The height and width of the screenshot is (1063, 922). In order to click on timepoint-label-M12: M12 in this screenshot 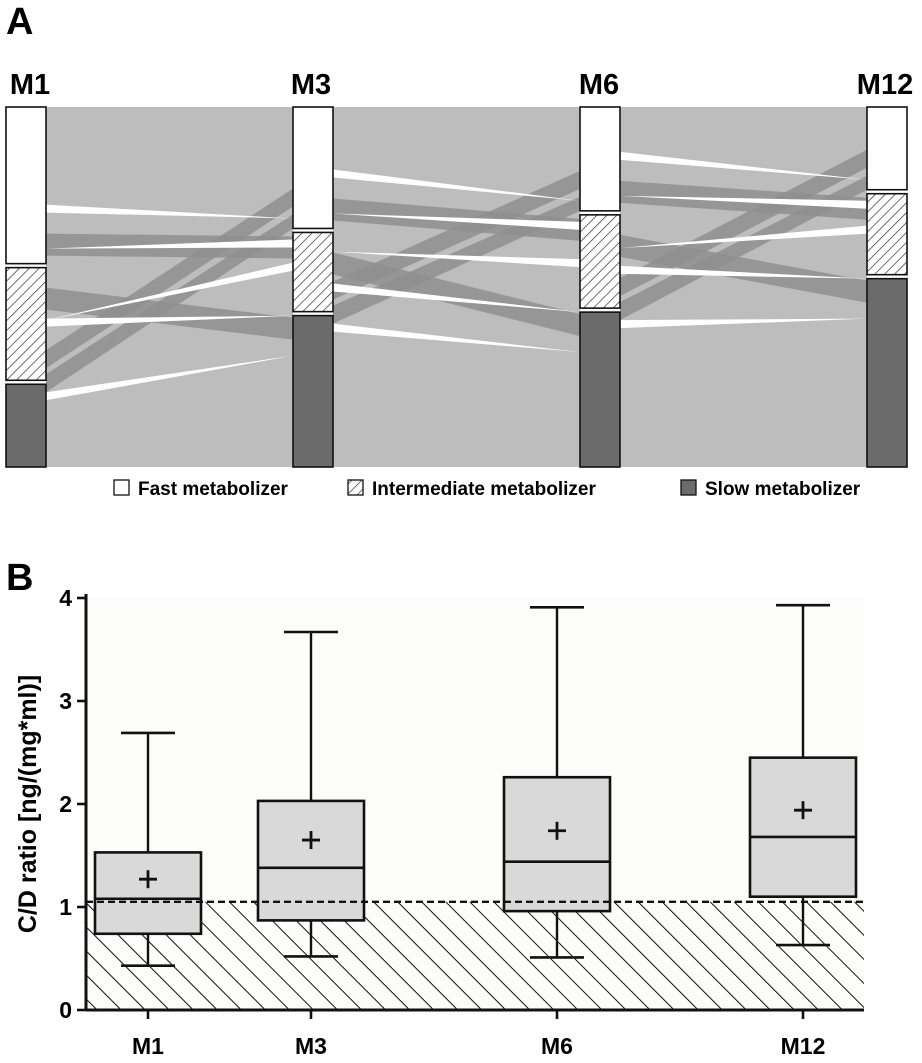, I will do `click(885, 85)`.